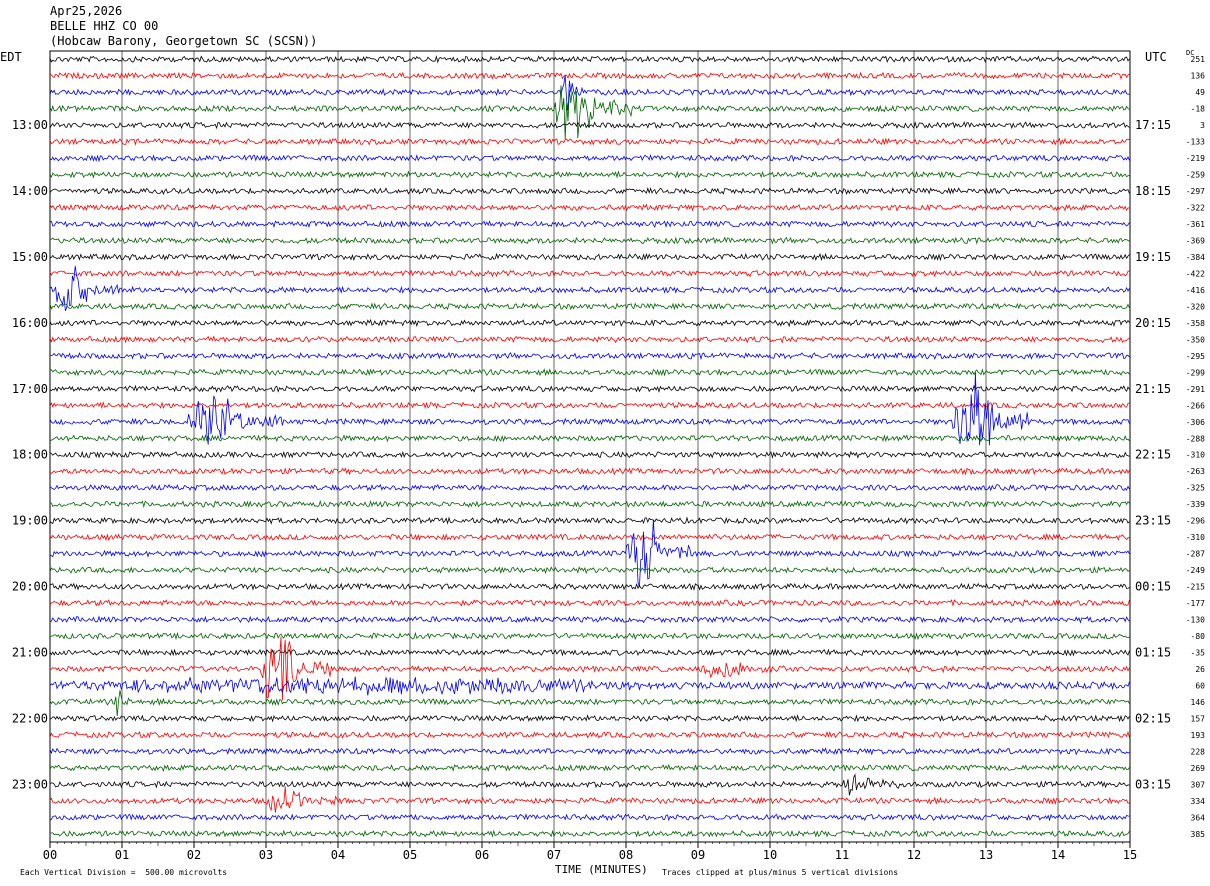 This screenshot has height=886, width=1210. What do you see at coordinates (86, 11) in the screenshot?
I see `header-date: Apr25,2026` at bounding box center [86, 11].